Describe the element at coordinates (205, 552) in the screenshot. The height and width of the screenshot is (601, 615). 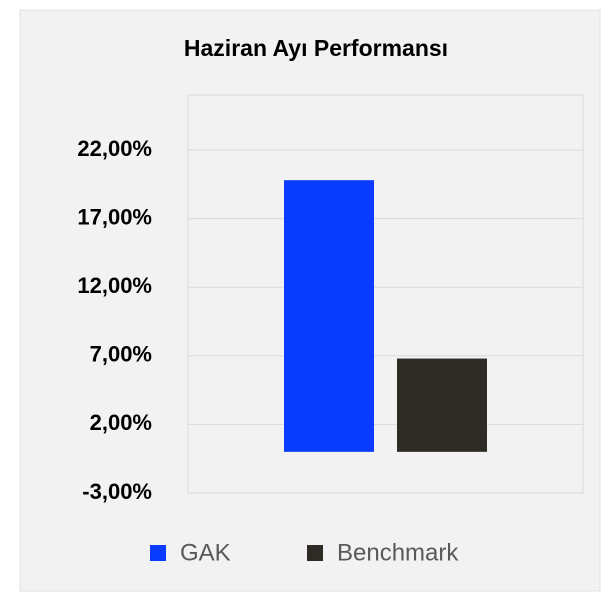
I see `legend-label: GAK` at that location.